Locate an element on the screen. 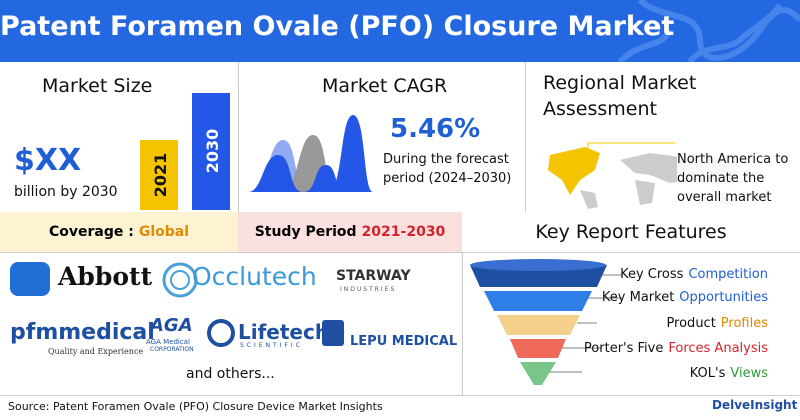 The width and height of the screenshot is (800, 420). coverage-value: Global is located at coordinates (164, 232).